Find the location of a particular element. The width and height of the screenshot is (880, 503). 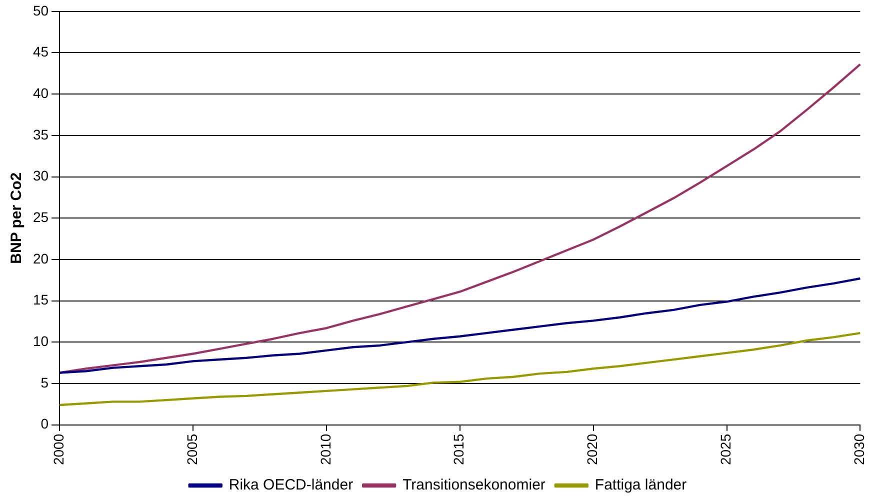

y-tick-label: 40 is located at coordinates (40, 92).